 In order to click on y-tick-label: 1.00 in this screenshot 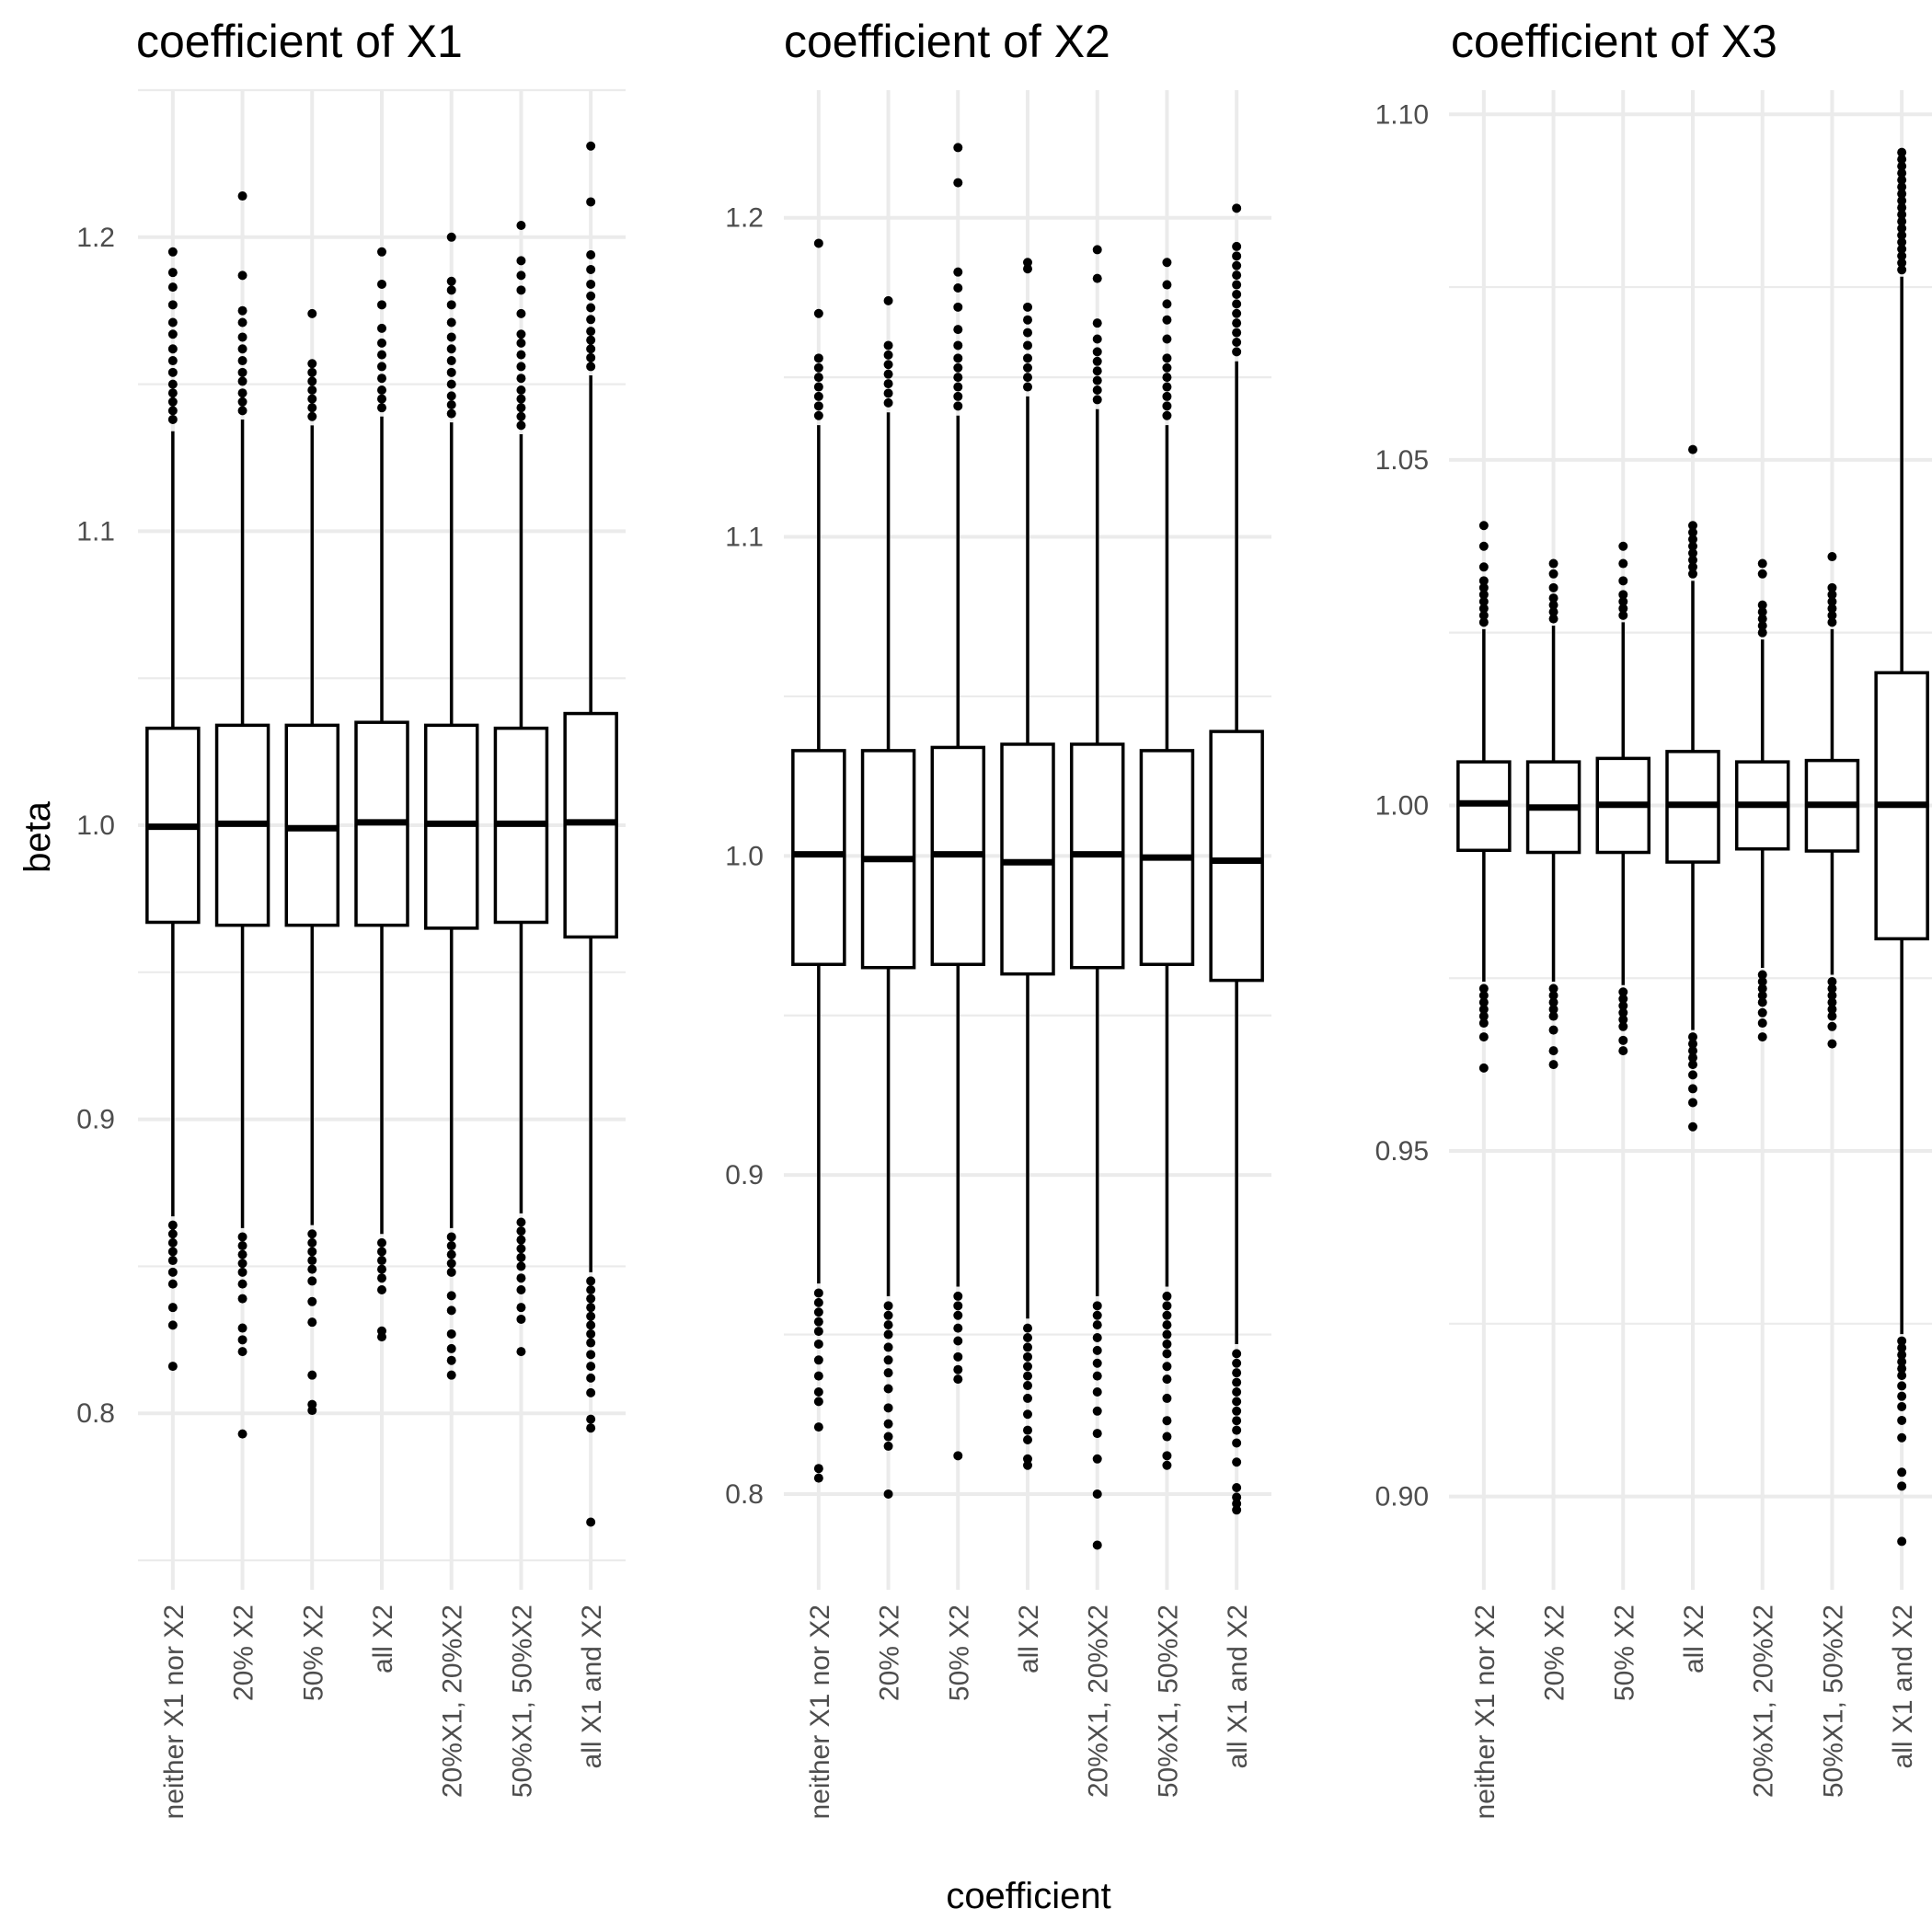, I will do `click(1402, 805)`.